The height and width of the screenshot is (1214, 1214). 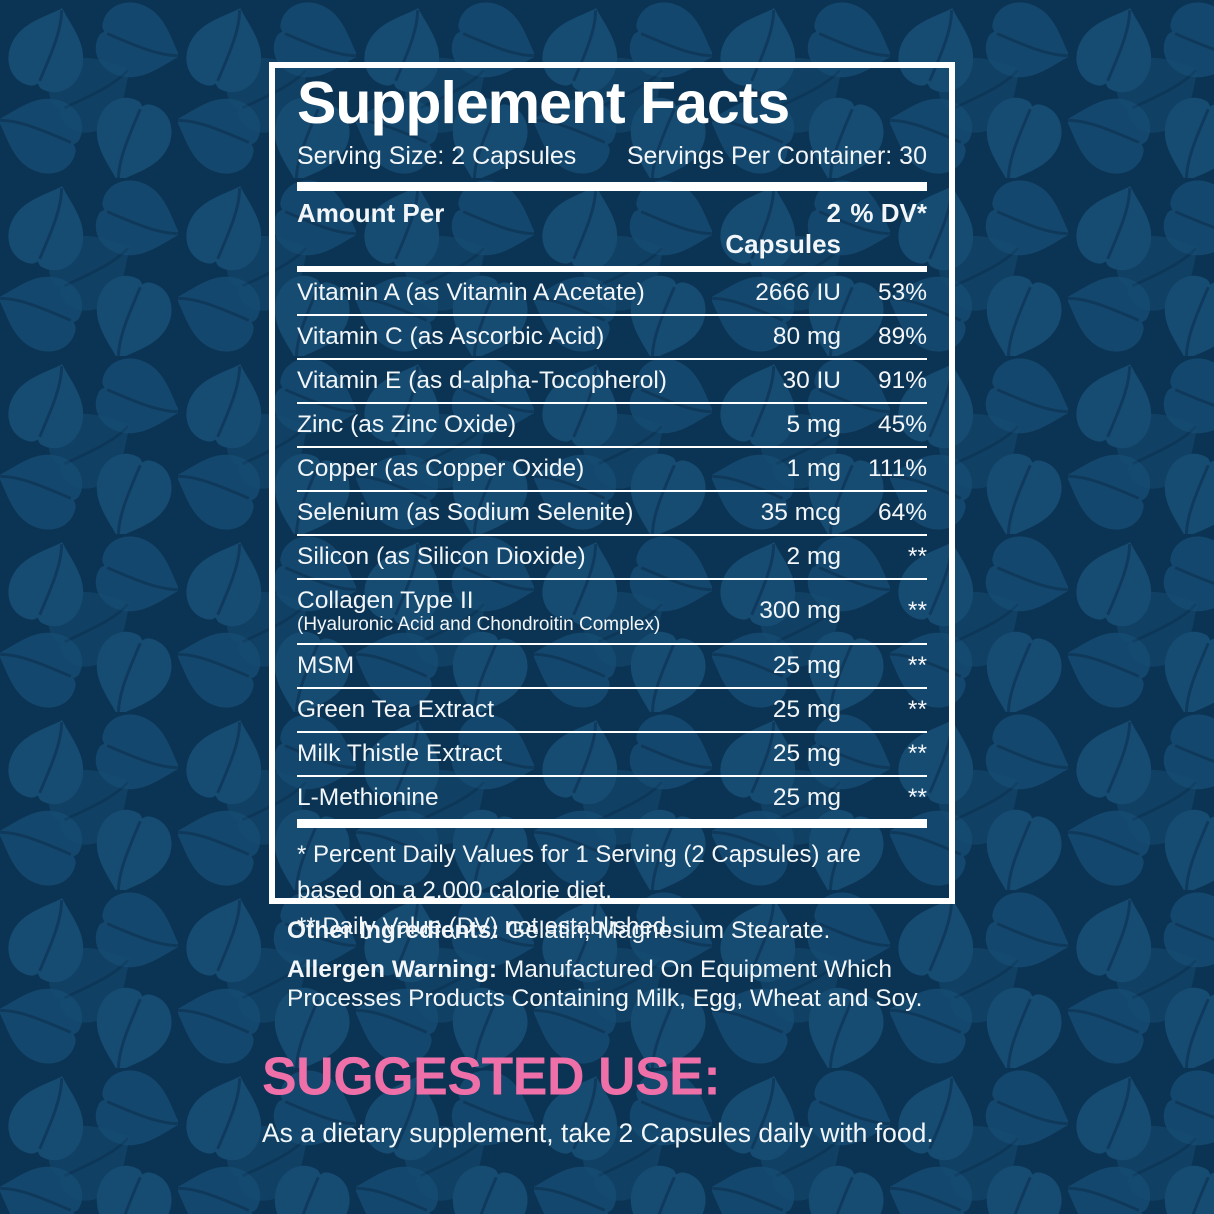 What do you see at coordinates (368, 797) in the screenshot?
I see `ingredient-name: L-Methionine` at bounding box center [368, 797].